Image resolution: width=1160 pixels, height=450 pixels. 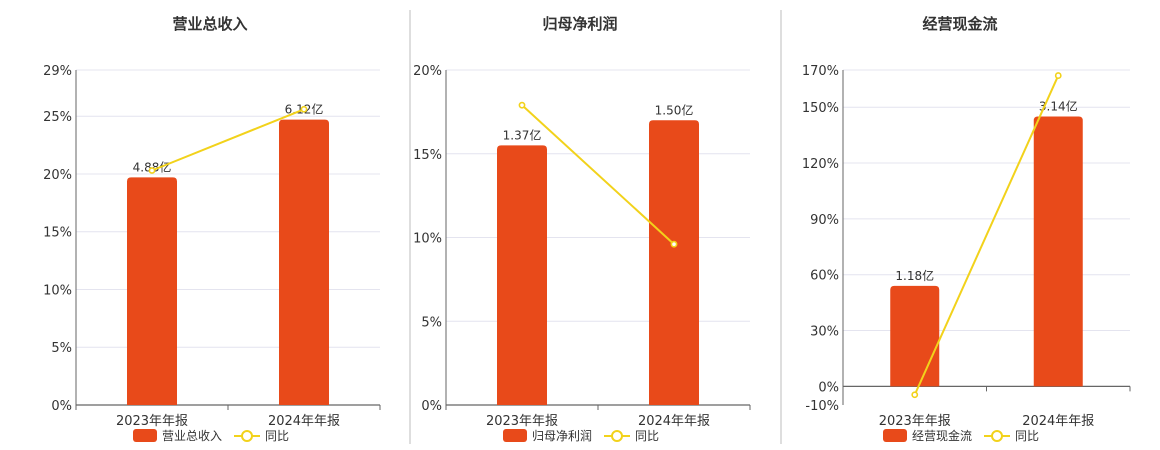 What do you see at coordinates (1058, 106) in the screenshot?
I see `bar-value-label: 3.14亿` at bounding box center [1058, 106].